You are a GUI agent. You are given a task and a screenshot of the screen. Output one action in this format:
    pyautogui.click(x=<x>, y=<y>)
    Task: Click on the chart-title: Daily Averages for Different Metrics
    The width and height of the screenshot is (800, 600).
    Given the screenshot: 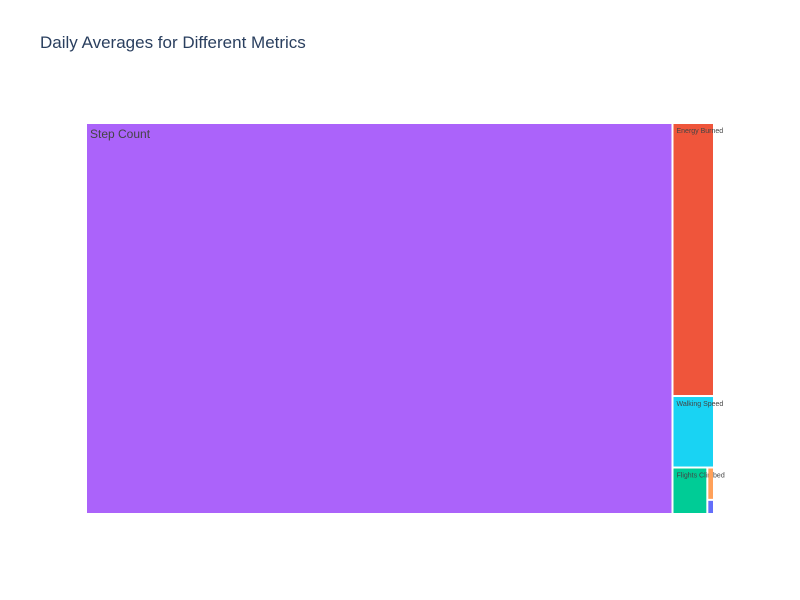 What is the action you would take?
    pyautogui.click(x=173, y=42)
    